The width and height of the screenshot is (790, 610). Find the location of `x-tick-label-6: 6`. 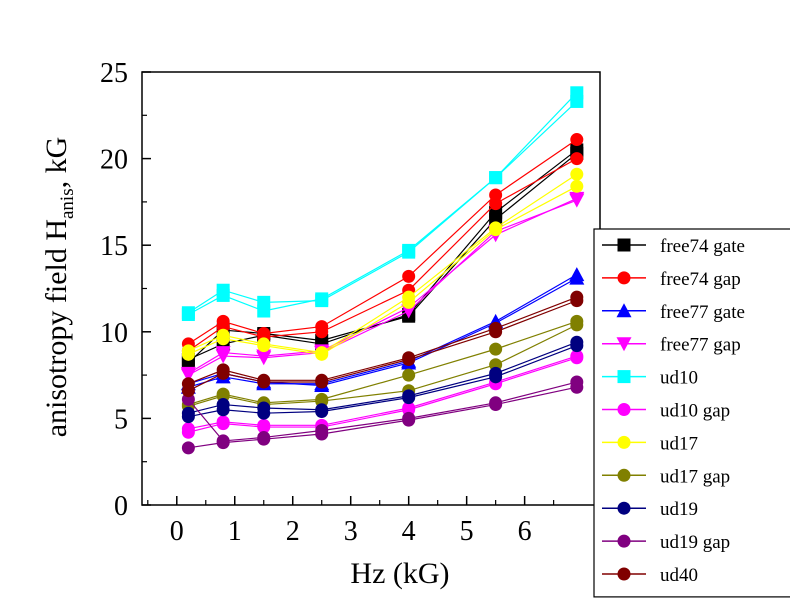

x-tick-label-6: 6 is located at coordinates (525, 531).